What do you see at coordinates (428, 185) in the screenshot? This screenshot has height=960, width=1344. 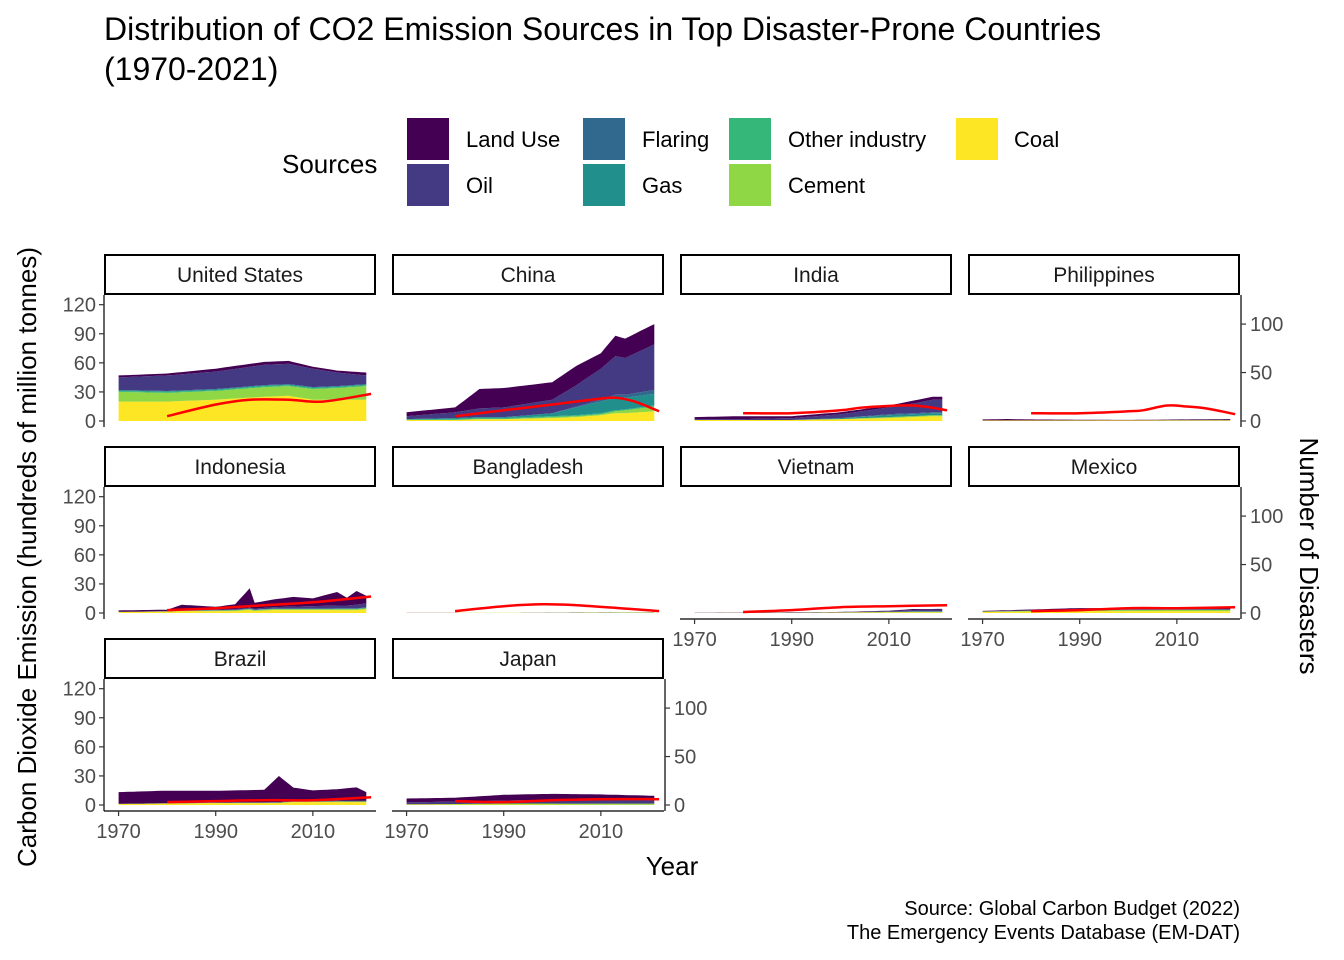 I see `legend-swatch-oil` at bounding box center [428, 185].